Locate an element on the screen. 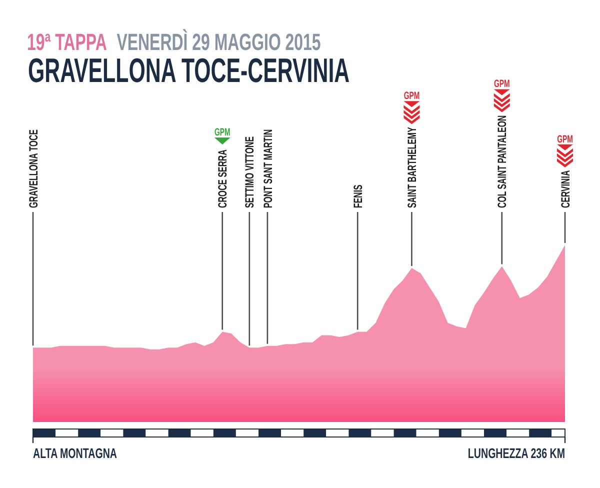 The height and width of the screenshot is (488, 600). text: ALTA MONTAGNA is located at coordinates (75, 453).